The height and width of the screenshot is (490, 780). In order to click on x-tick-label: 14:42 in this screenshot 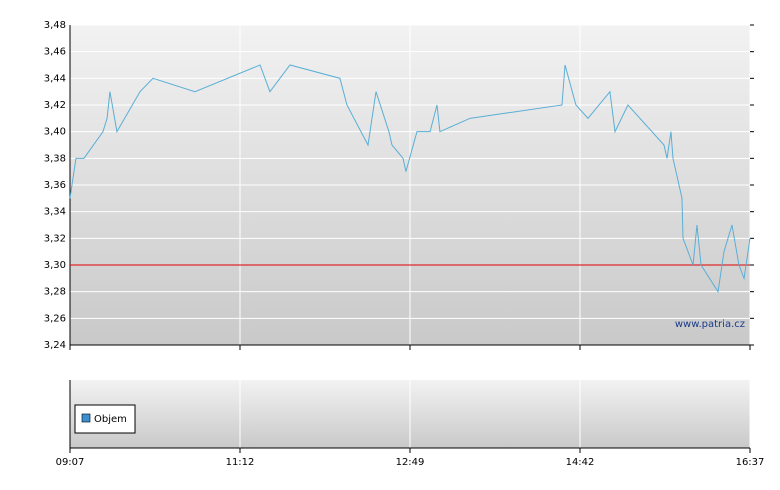, I will do `click(580, 462)`.